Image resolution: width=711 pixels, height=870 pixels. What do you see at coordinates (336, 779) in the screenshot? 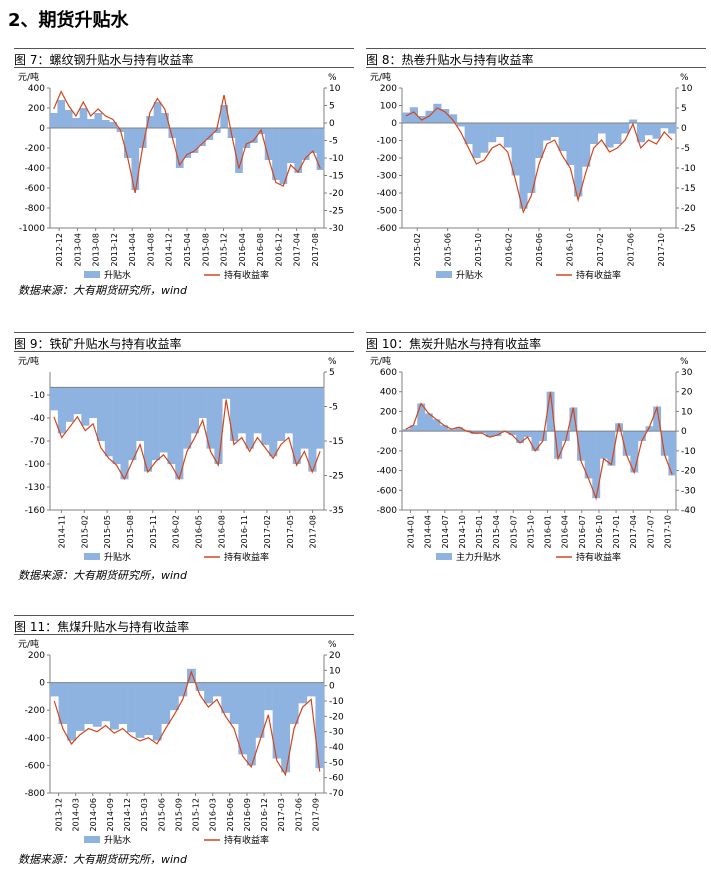
I see `right-tick-label: -60` at bounding box center [336, 779].